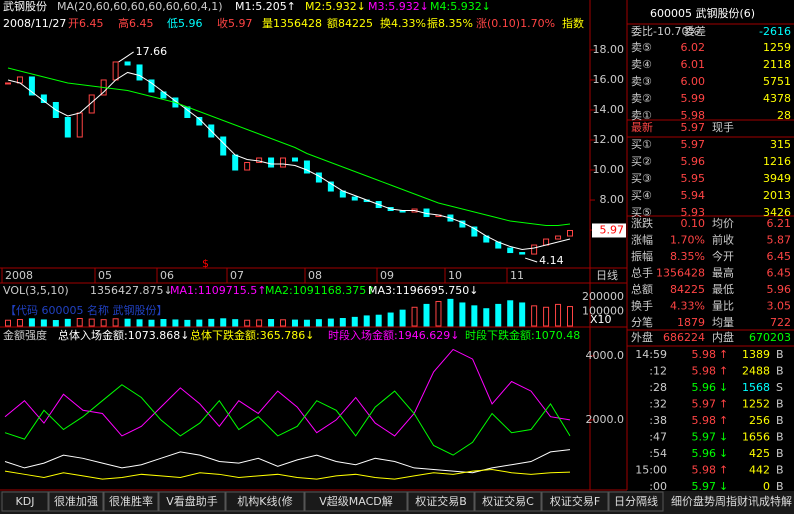  I want to click on tab-label: 很准加强, so click(76, 501).